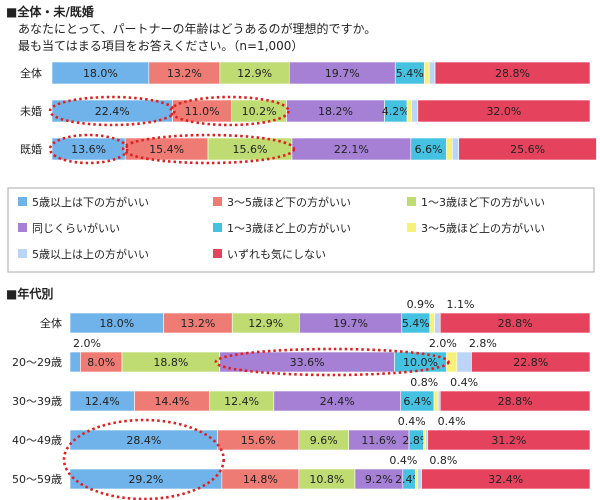  I want to click on chart1-data-label: 13.6%, so click(88, 149).